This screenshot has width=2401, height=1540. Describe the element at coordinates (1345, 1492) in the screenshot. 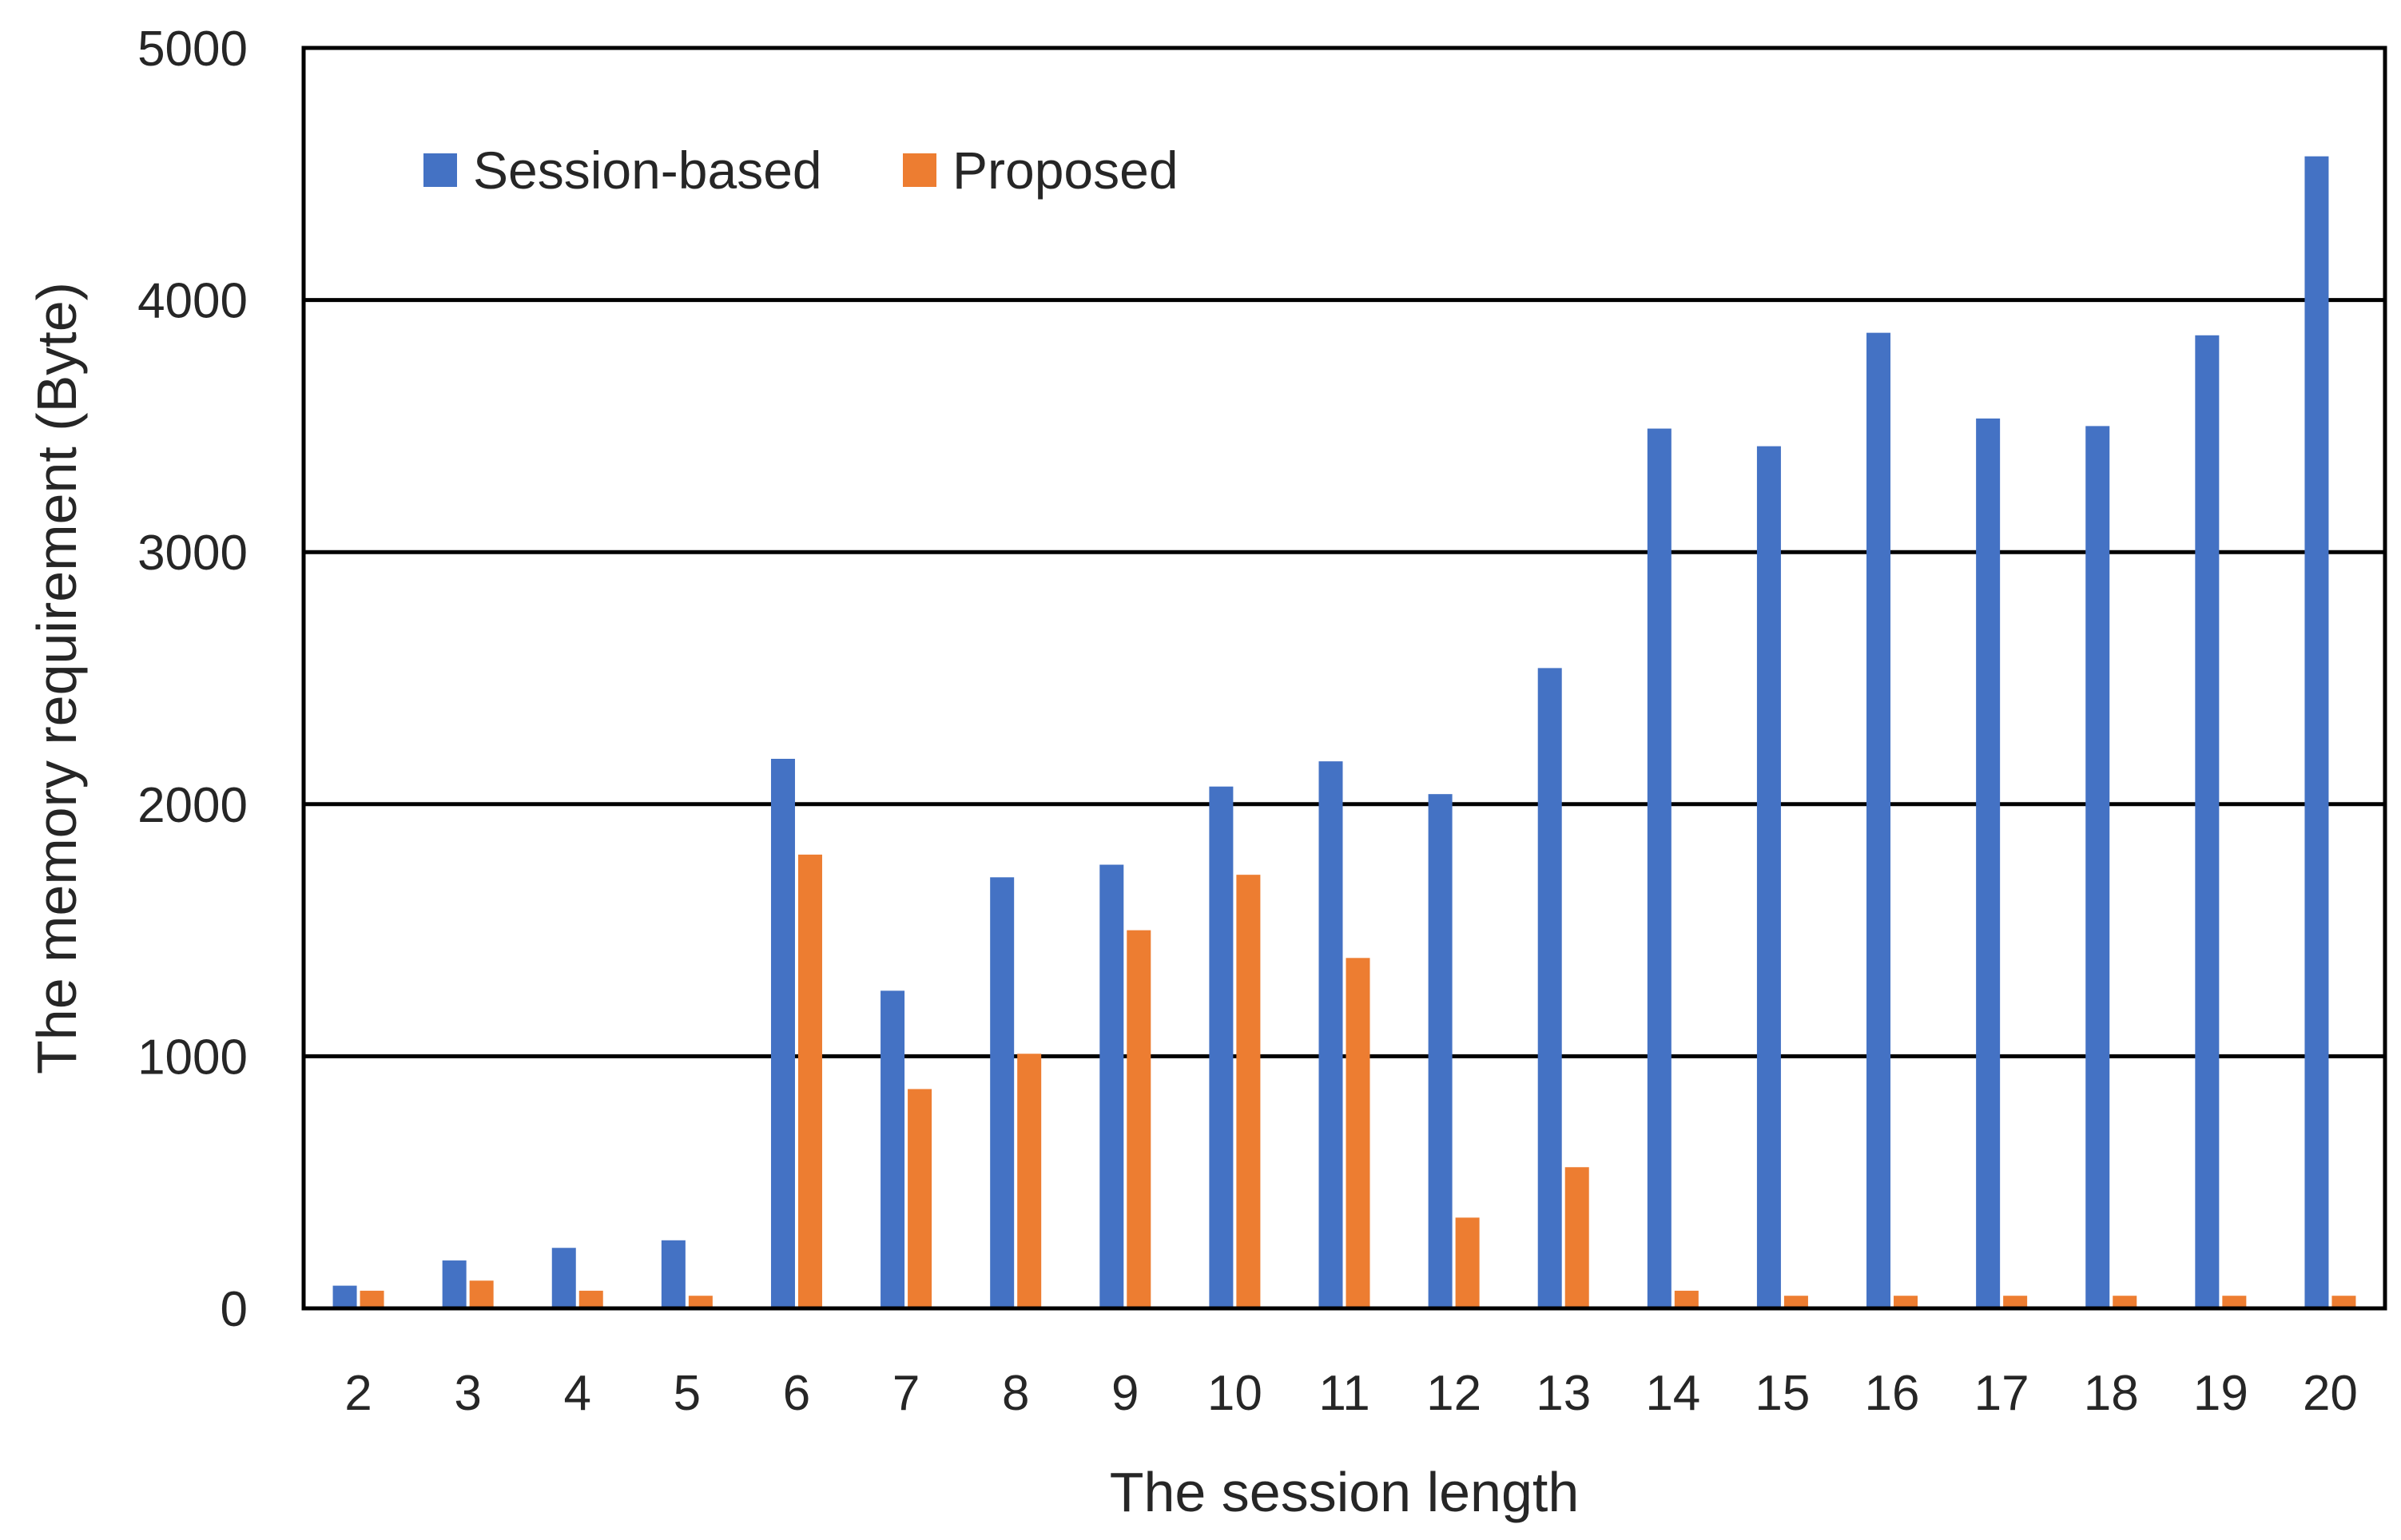

I see `x-axis-title: The session length` at that location.